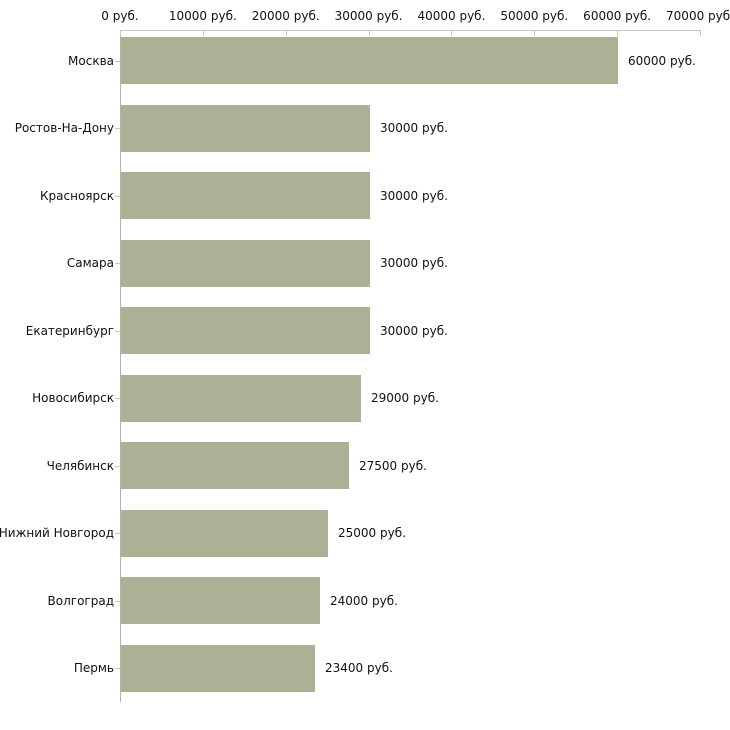 The height and width of the screenshot is (730, 730). I want to click on value-label: 23400 руб., so click(359, 668).